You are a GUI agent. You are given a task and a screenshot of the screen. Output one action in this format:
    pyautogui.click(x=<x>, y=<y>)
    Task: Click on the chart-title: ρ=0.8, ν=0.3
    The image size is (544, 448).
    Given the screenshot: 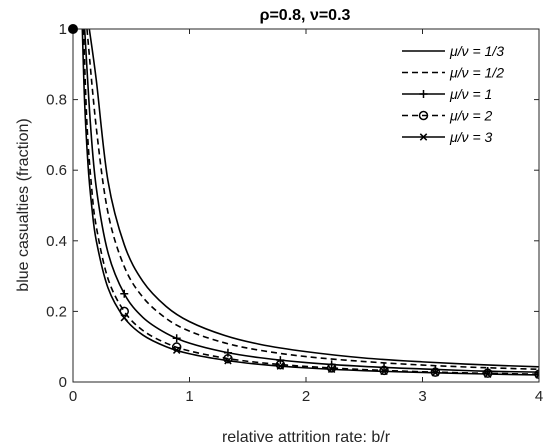 What is the action you would take?
    pyautogui.click(x=305, y=15)
    